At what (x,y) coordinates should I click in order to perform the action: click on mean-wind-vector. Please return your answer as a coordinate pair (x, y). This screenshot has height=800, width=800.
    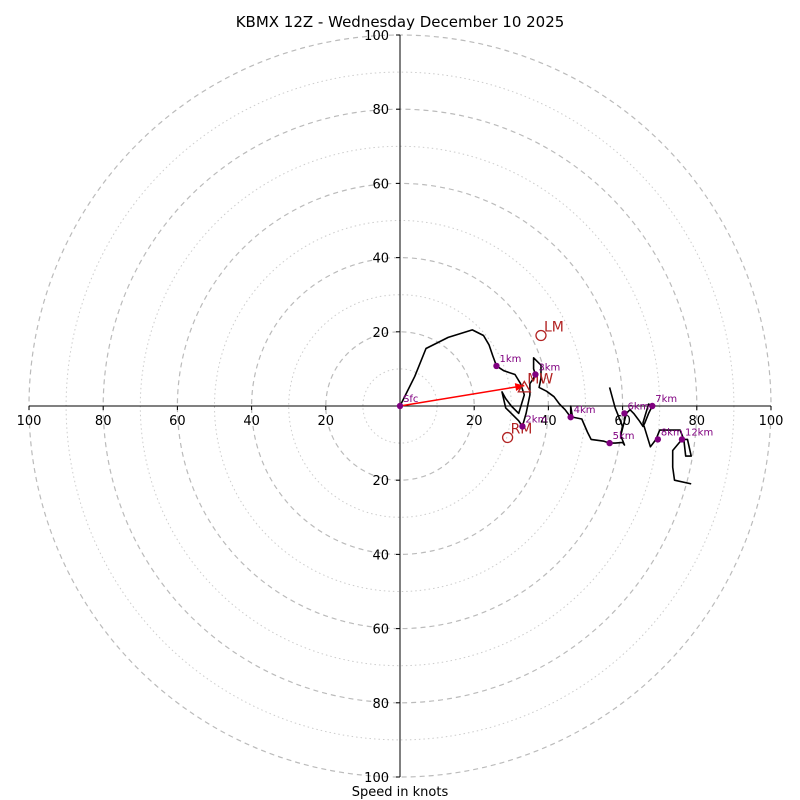
    Looking at the image, I should click on (462, 395).